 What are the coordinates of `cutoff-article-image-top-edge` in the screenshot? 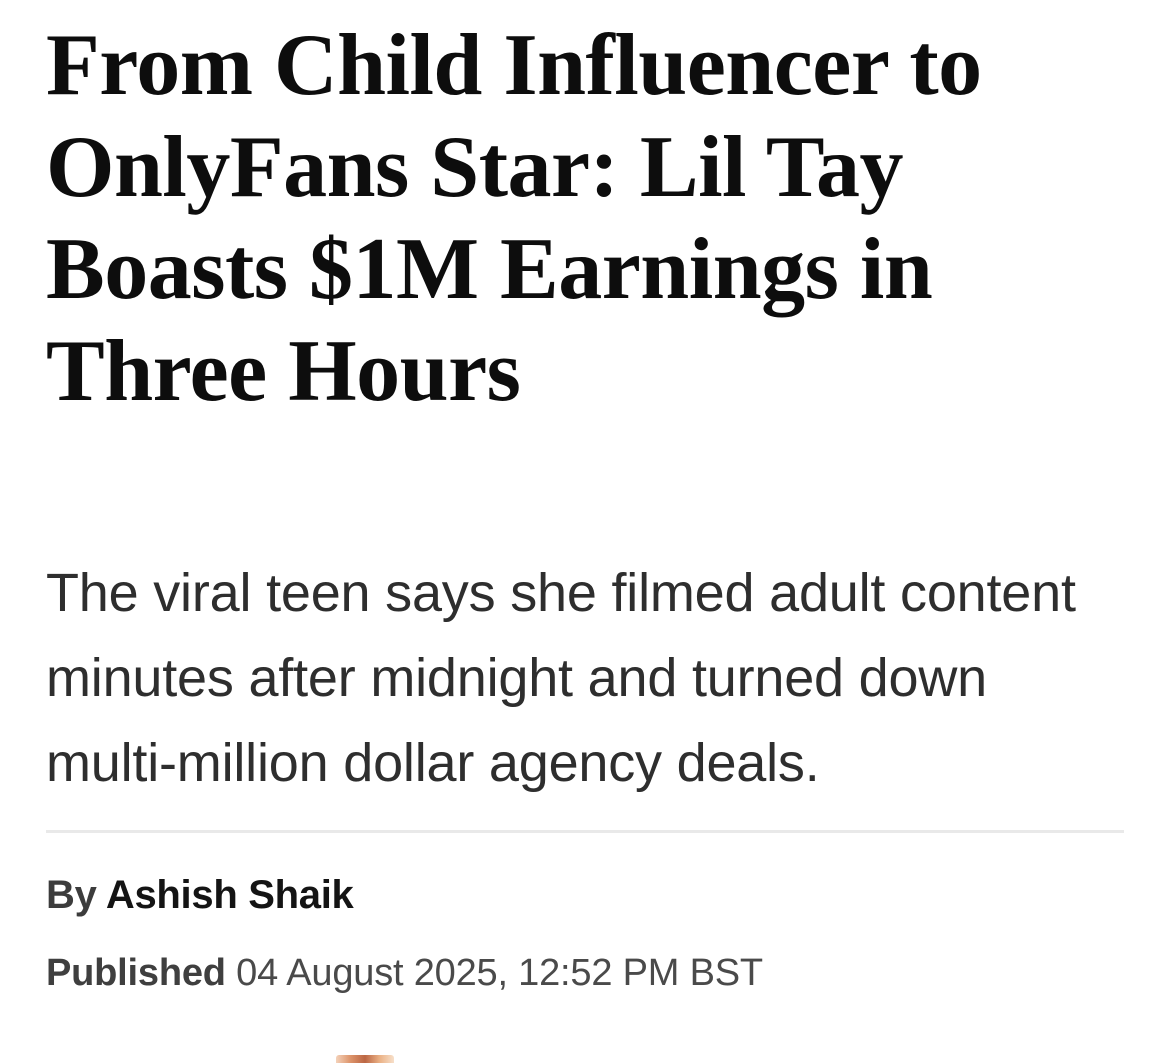 It's located at (365, 1059).